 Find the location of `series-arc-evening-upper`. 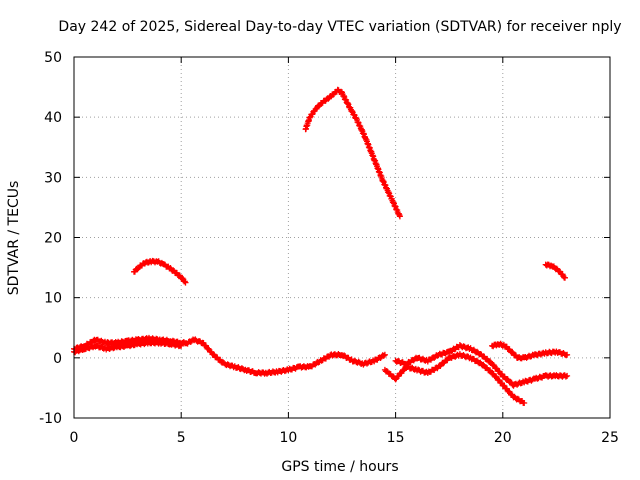

series-arc-evening-upper is located at coordinates (530, 351).